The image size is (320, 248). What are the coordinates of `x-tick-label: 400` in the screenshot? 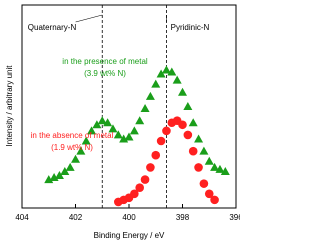 It's located at (129, 217).